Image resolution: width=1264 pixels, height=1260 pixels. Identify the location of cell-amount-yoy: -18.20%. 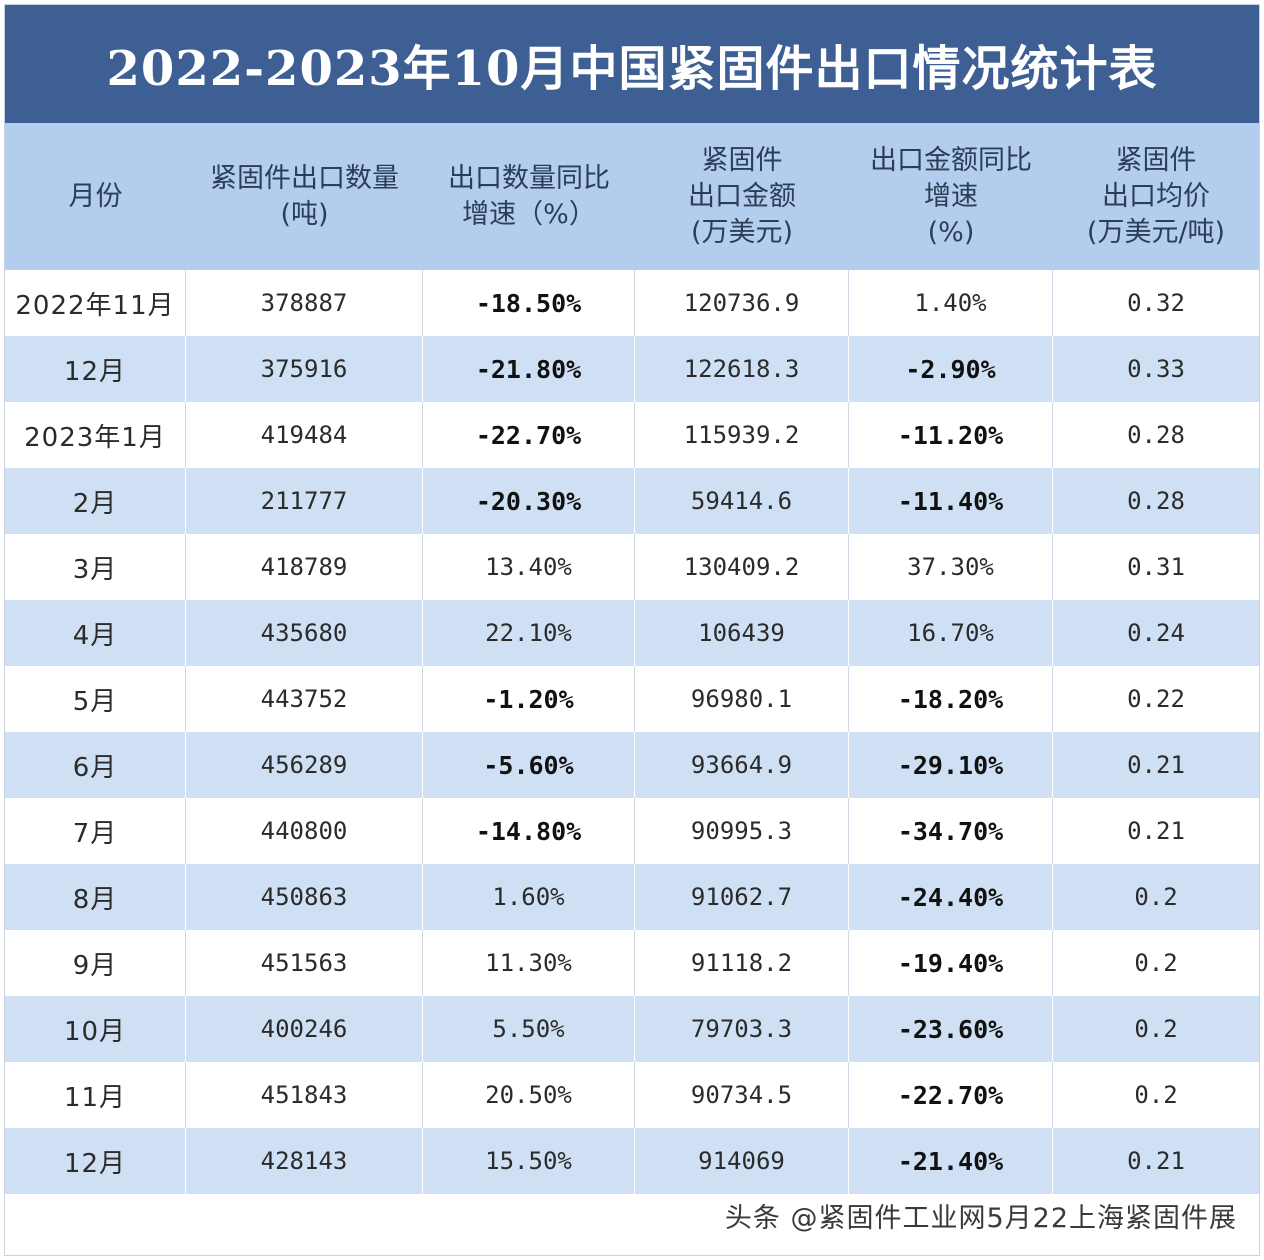
(951, 699).